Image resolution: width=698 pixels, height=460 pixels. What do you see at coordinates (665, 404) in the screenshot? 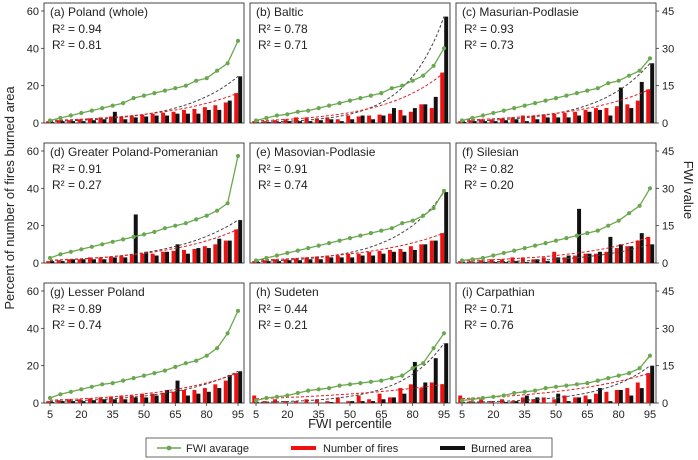
I see `y2-tick-label: 0` at bounding box center [665, 404].